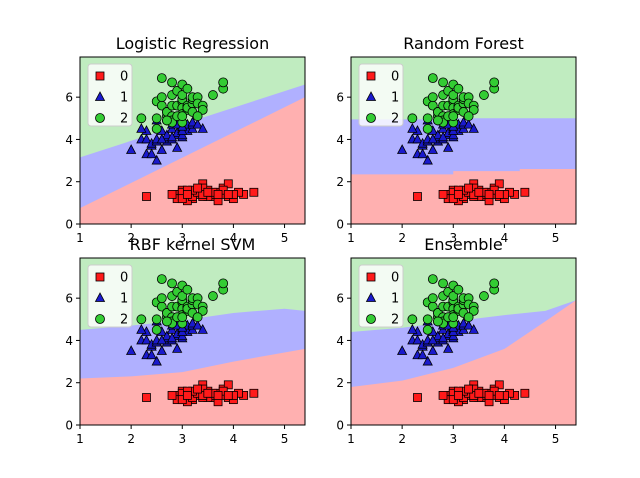 This screenshot has height=478, width=640. What do you see at coordinates (285, 439) in the screenshot?
I see `x-tick-label: 5` at bounding box center [285, 439].